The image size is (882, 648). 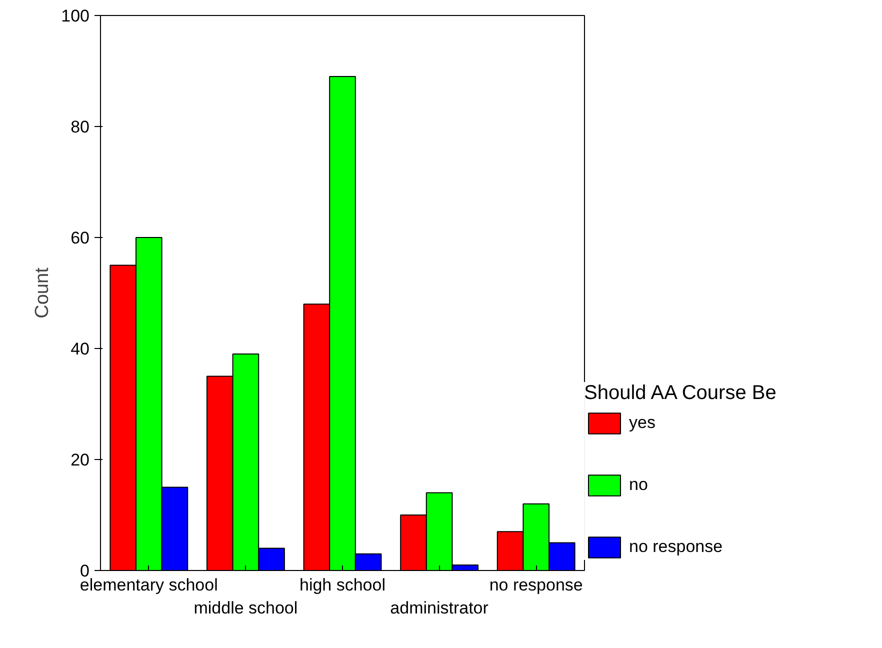 I want to click on x-tick-label: middle school, so click(x=246, y=608).